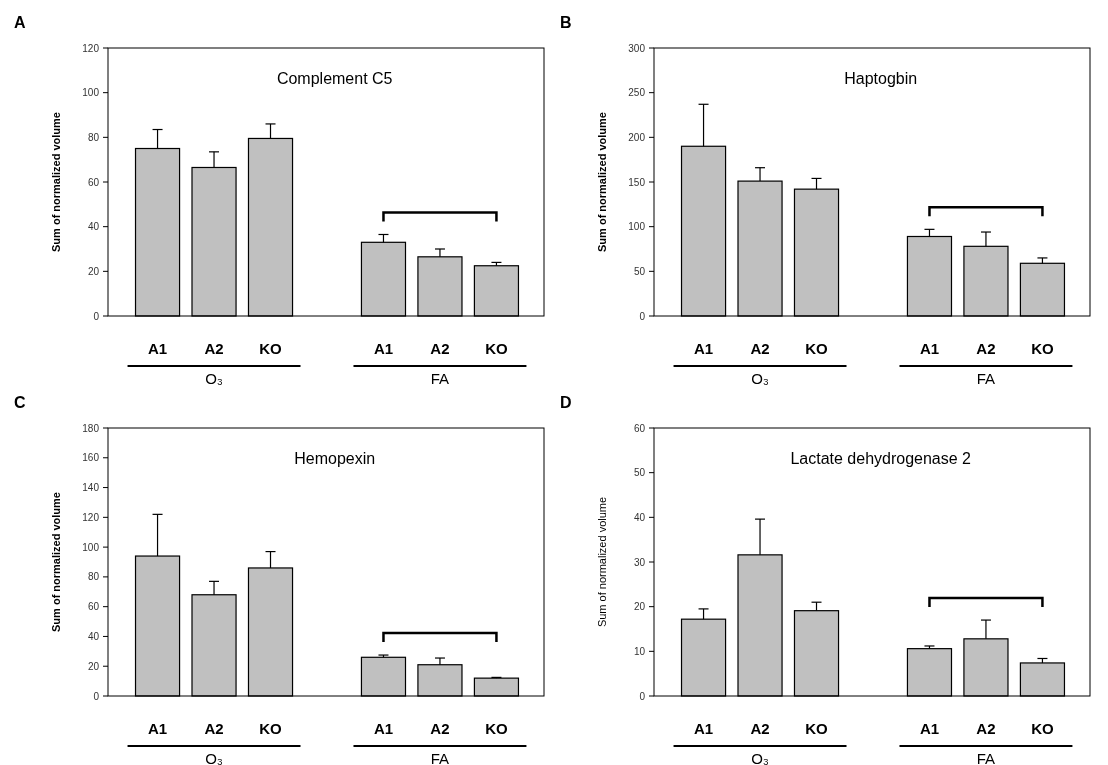  Describe the element at coordinates (566, 22) in the screenshot. I see `text: B` at that location.